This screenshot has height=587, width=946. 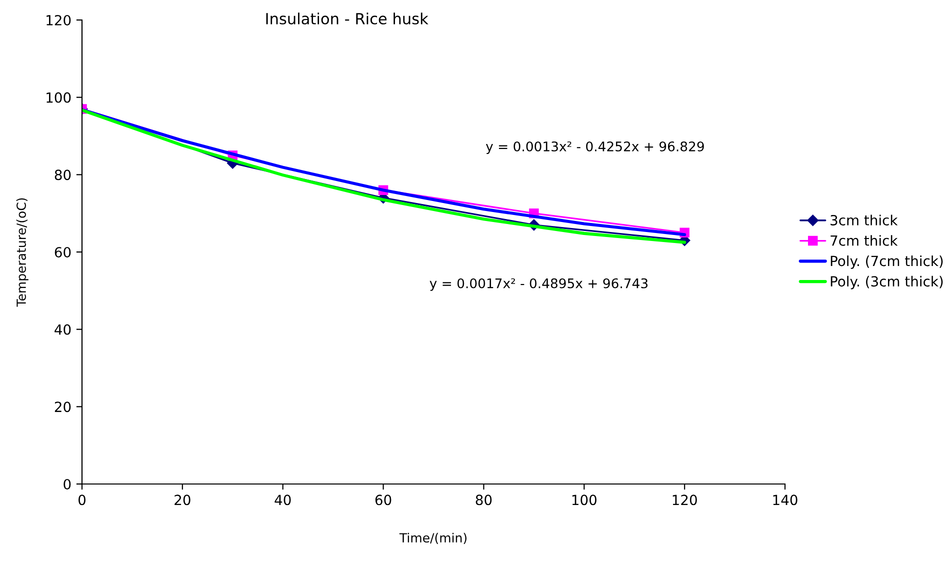 I want to click on x-tick-label: 140, so click(x=785, y=500).